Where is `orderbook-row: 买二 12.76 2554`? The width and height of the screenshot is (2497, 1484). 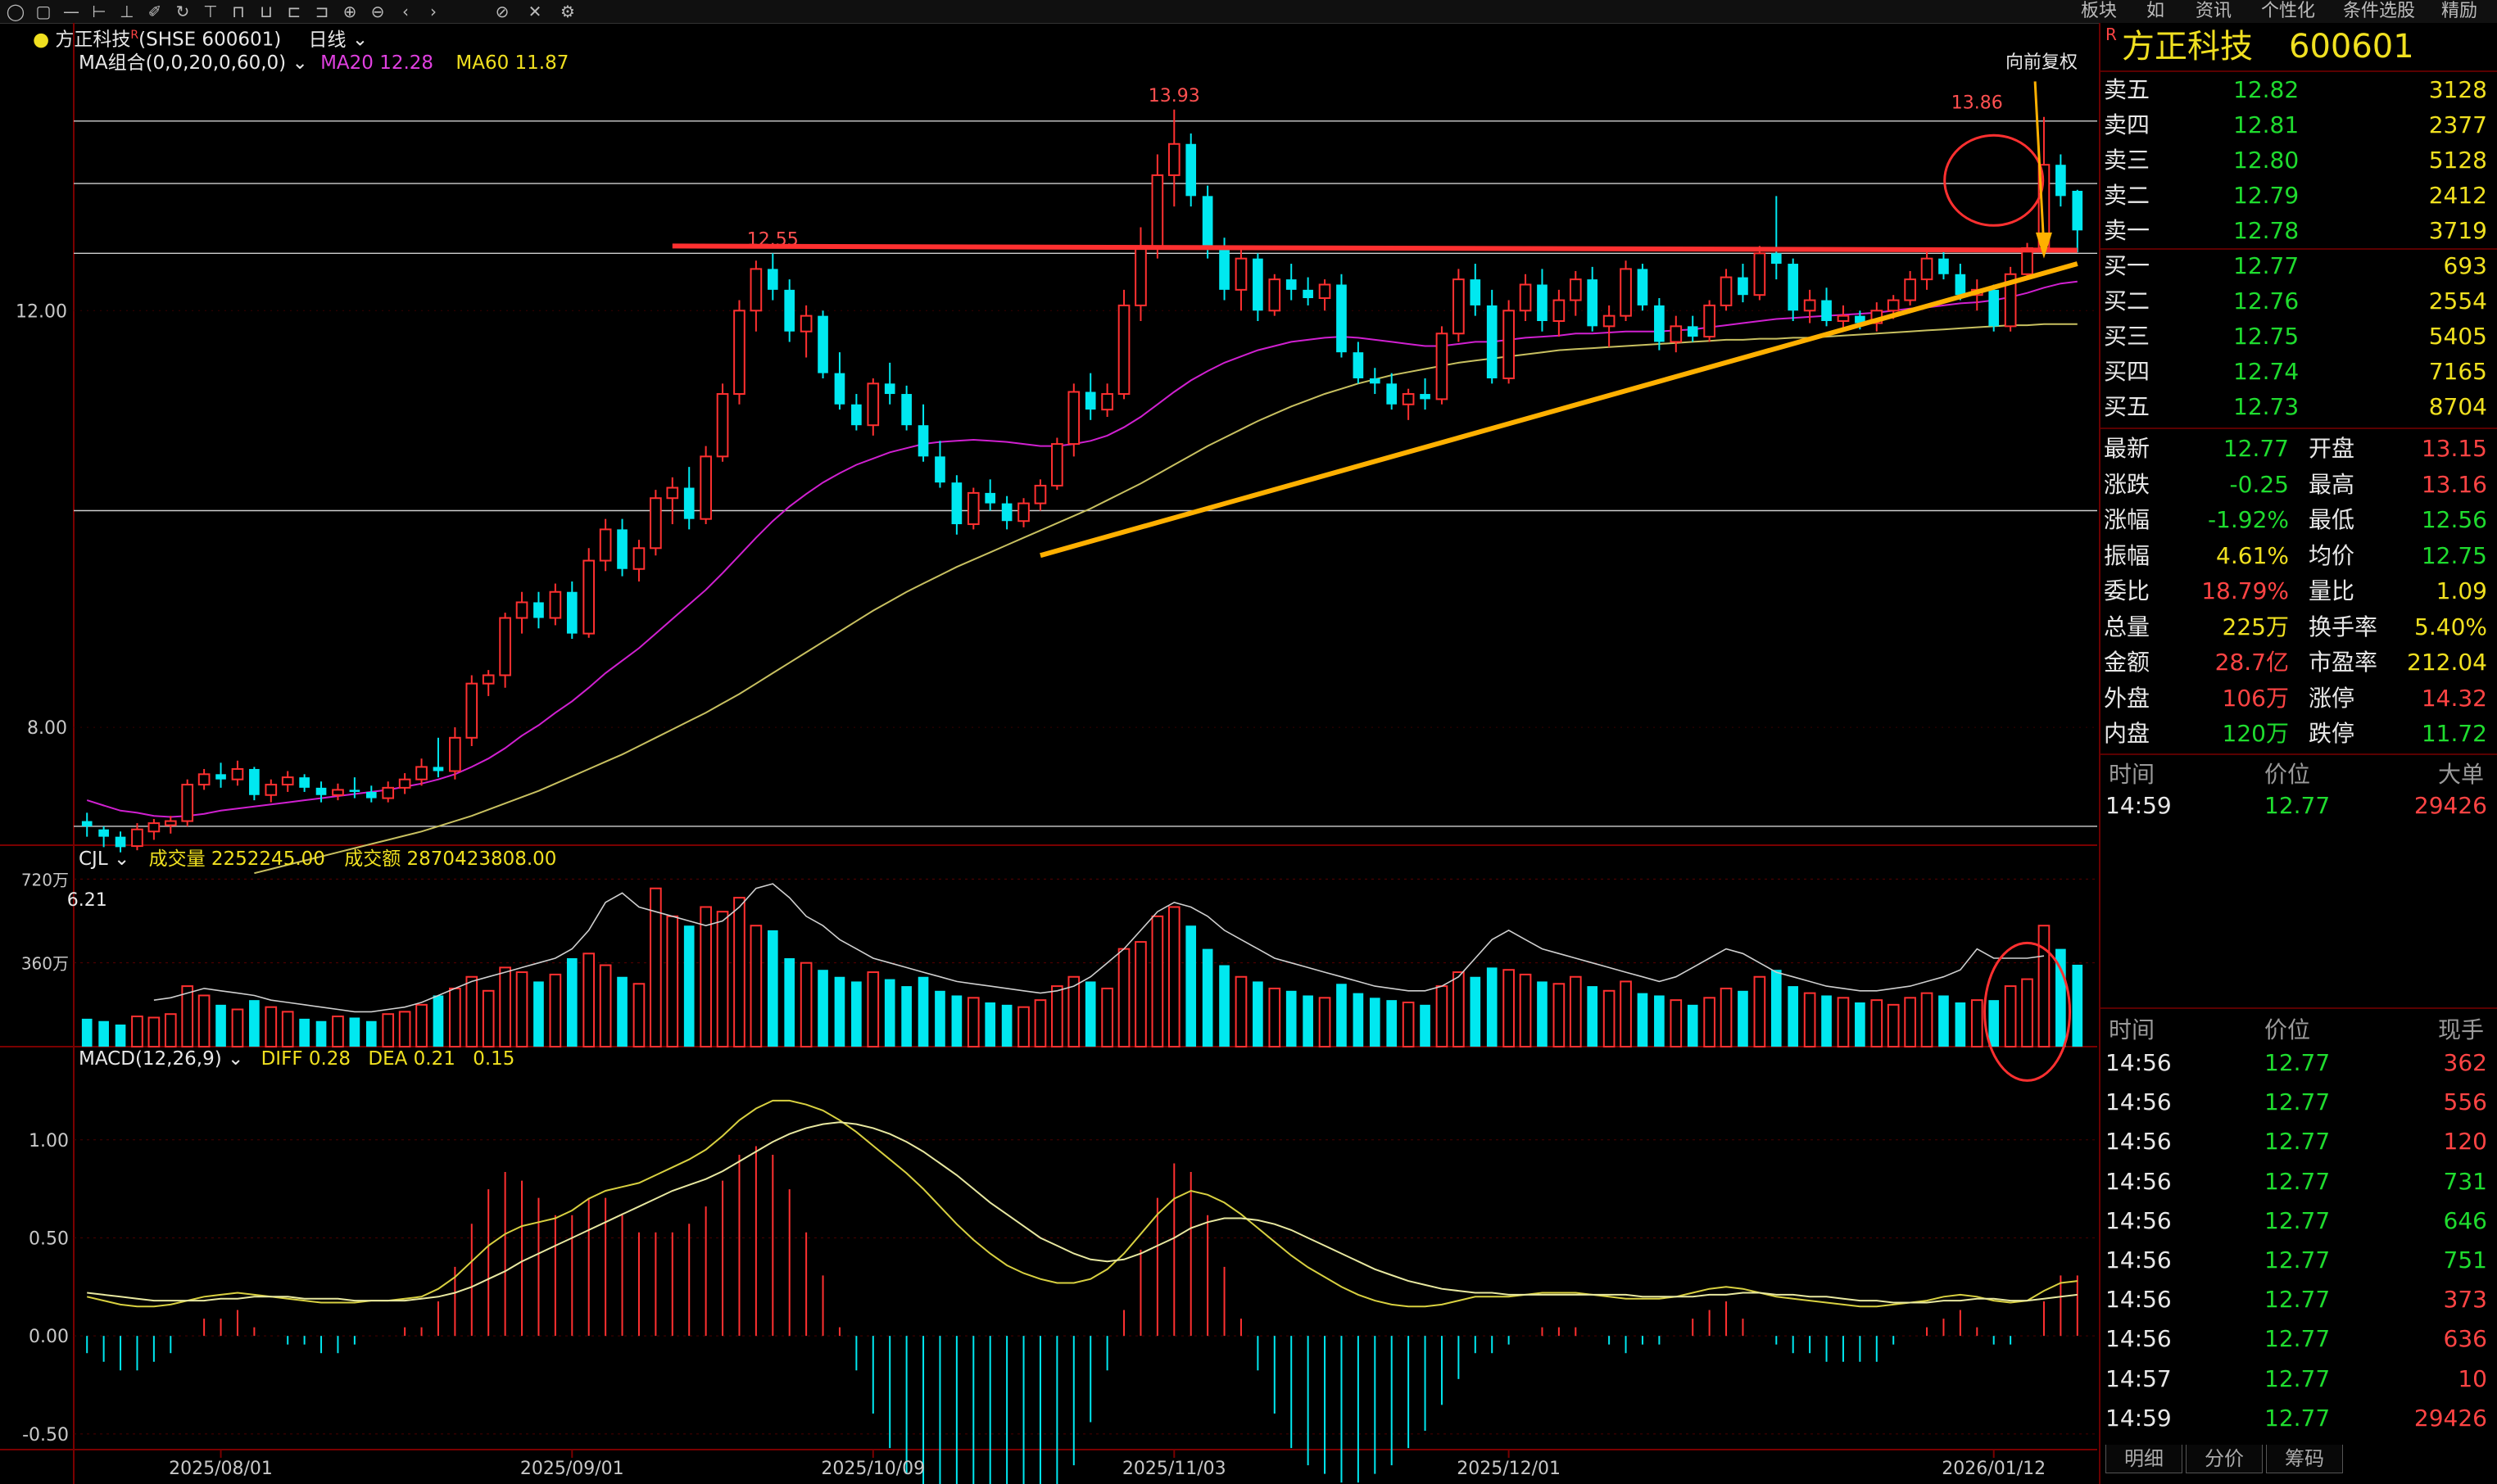
orderbook-row: 买二 12.76 2554 is located at coordinates (2298, 301).